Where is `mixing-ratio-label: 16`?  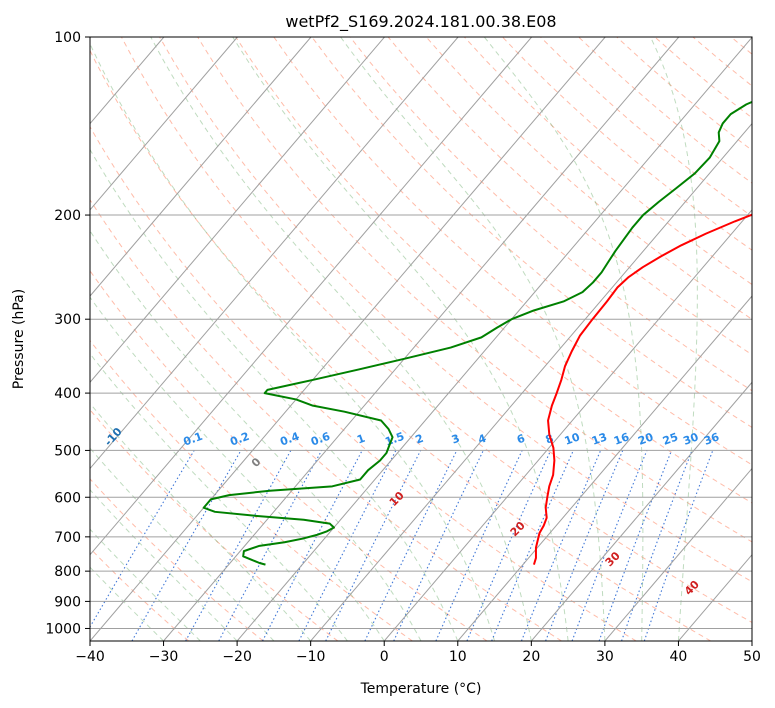 mixing-ratio-label: 16 is located at coordinates (621, 439).